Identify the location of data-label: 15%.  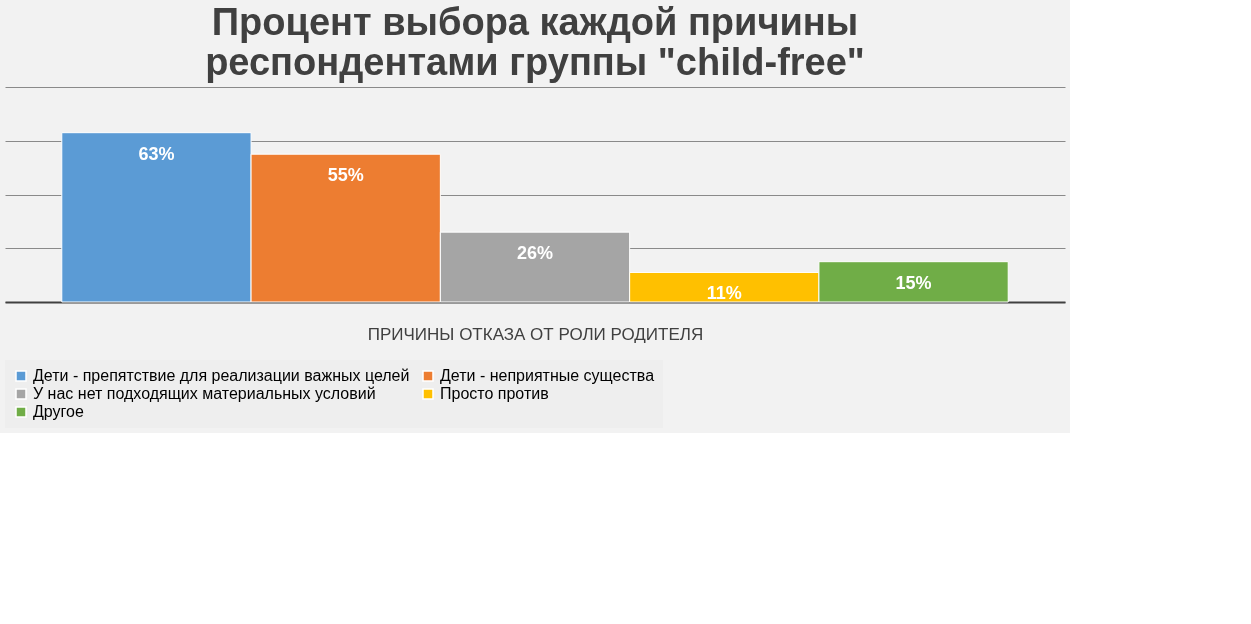
(913, 282).